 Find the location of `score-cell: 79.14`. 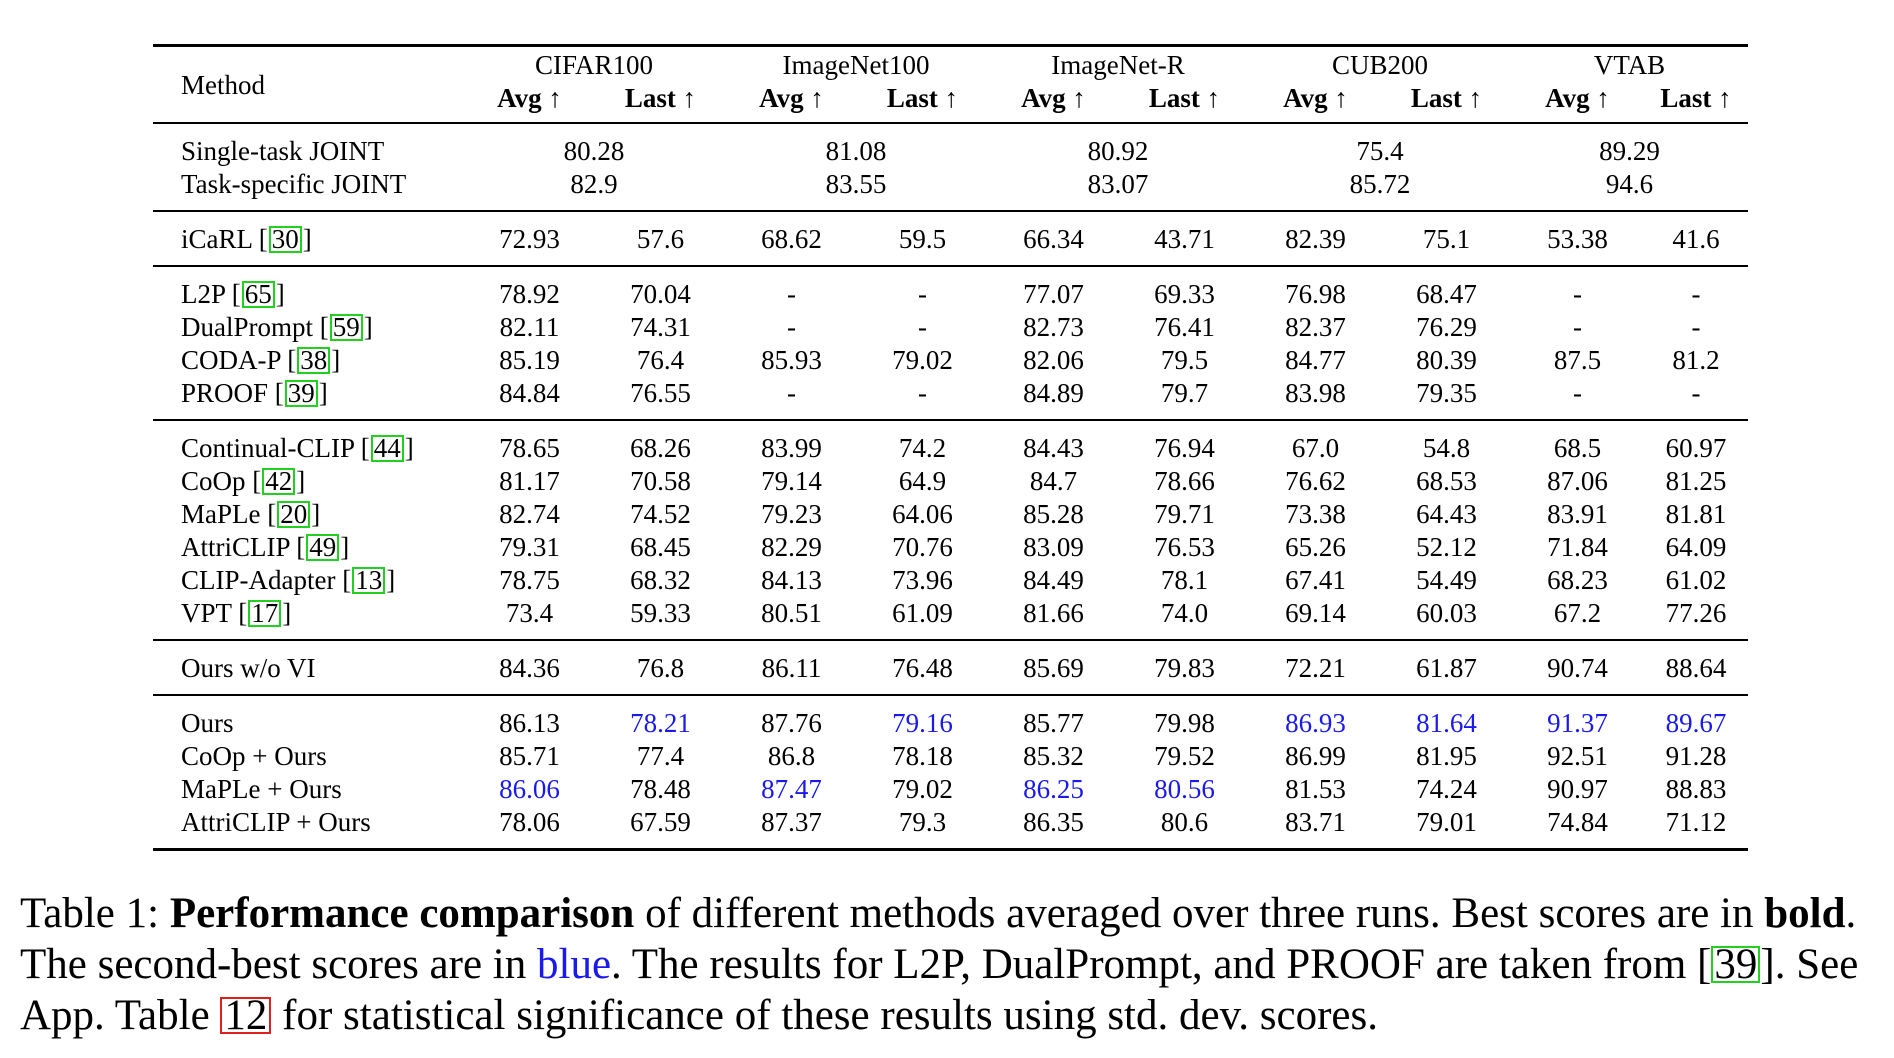

score-cell: 79.14 is located at coordinates (791, 481).